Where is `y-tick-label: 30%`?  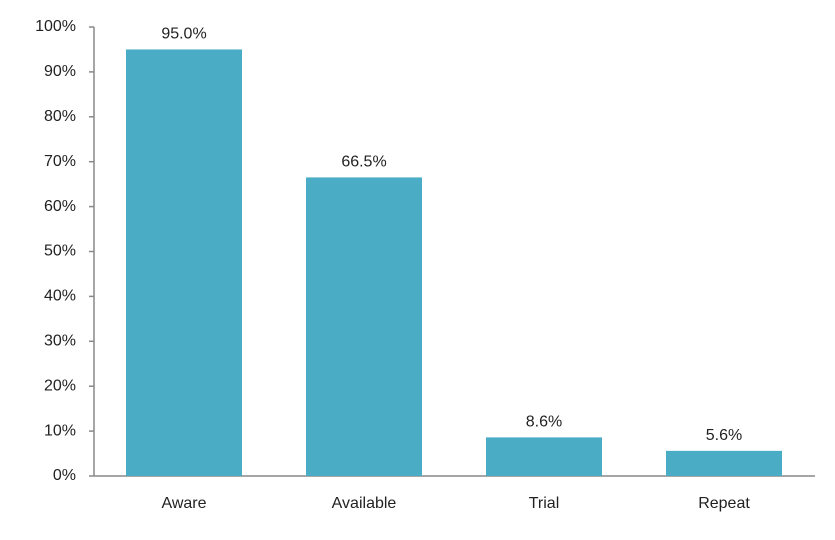 y-tick-label: 30% is located at coordinates (60, 341).